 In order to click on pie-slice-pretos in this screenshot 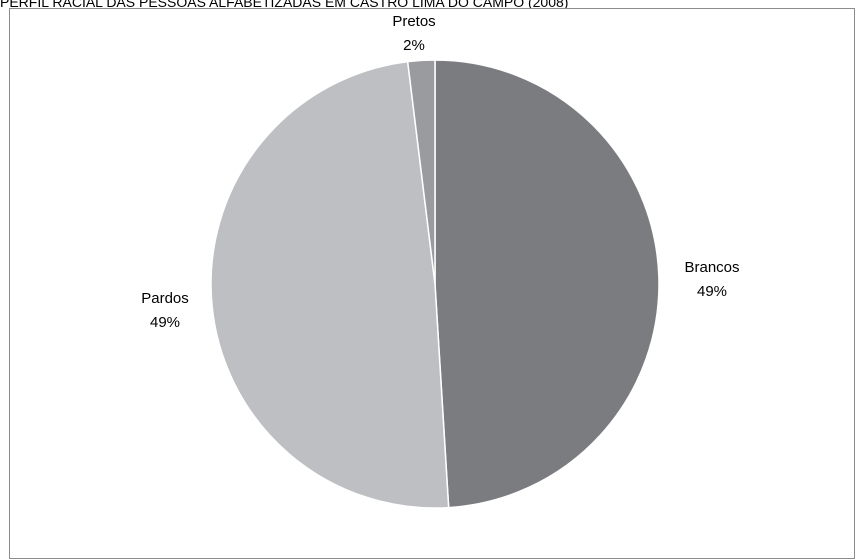, I will do `click(421, 172)`.